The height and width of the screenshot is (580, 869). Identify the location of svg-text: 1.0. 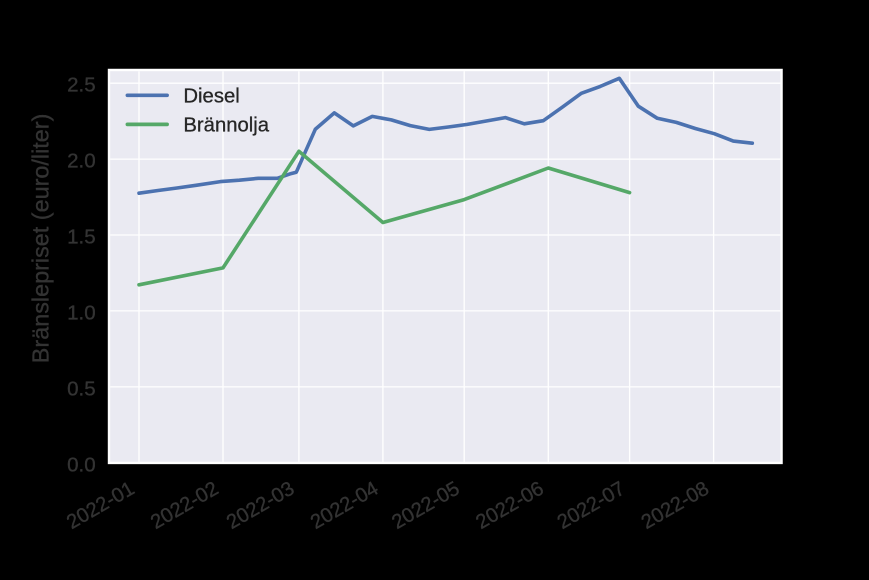
(81, 312).